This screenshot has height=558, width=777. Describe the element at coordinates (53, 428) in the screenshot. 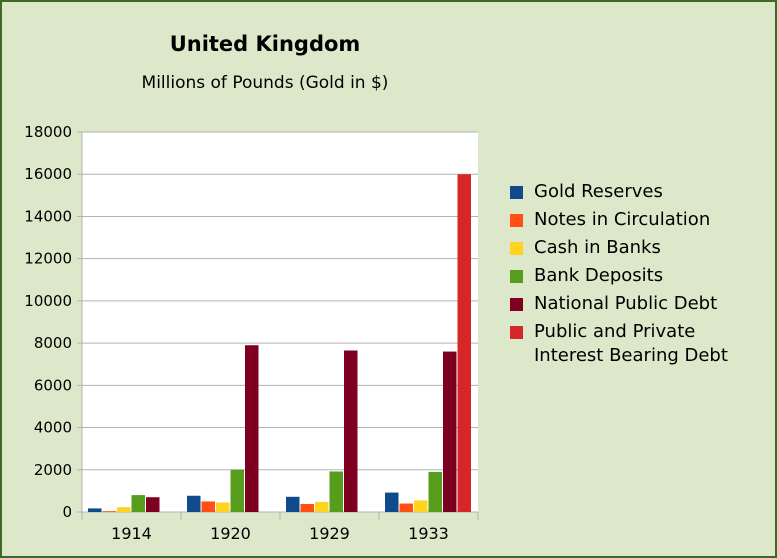

I see `y-tick-label: 4000` at that location.